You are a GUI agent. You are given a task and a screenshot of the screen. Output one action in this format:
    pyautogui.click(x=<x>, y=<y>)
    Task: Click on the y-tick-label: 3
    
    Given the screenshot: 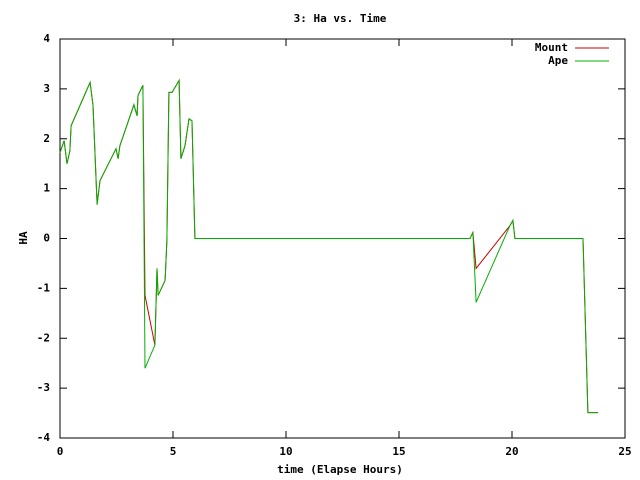 What is the action you would take?
    pyautogui.click(x=46, y=88)
    